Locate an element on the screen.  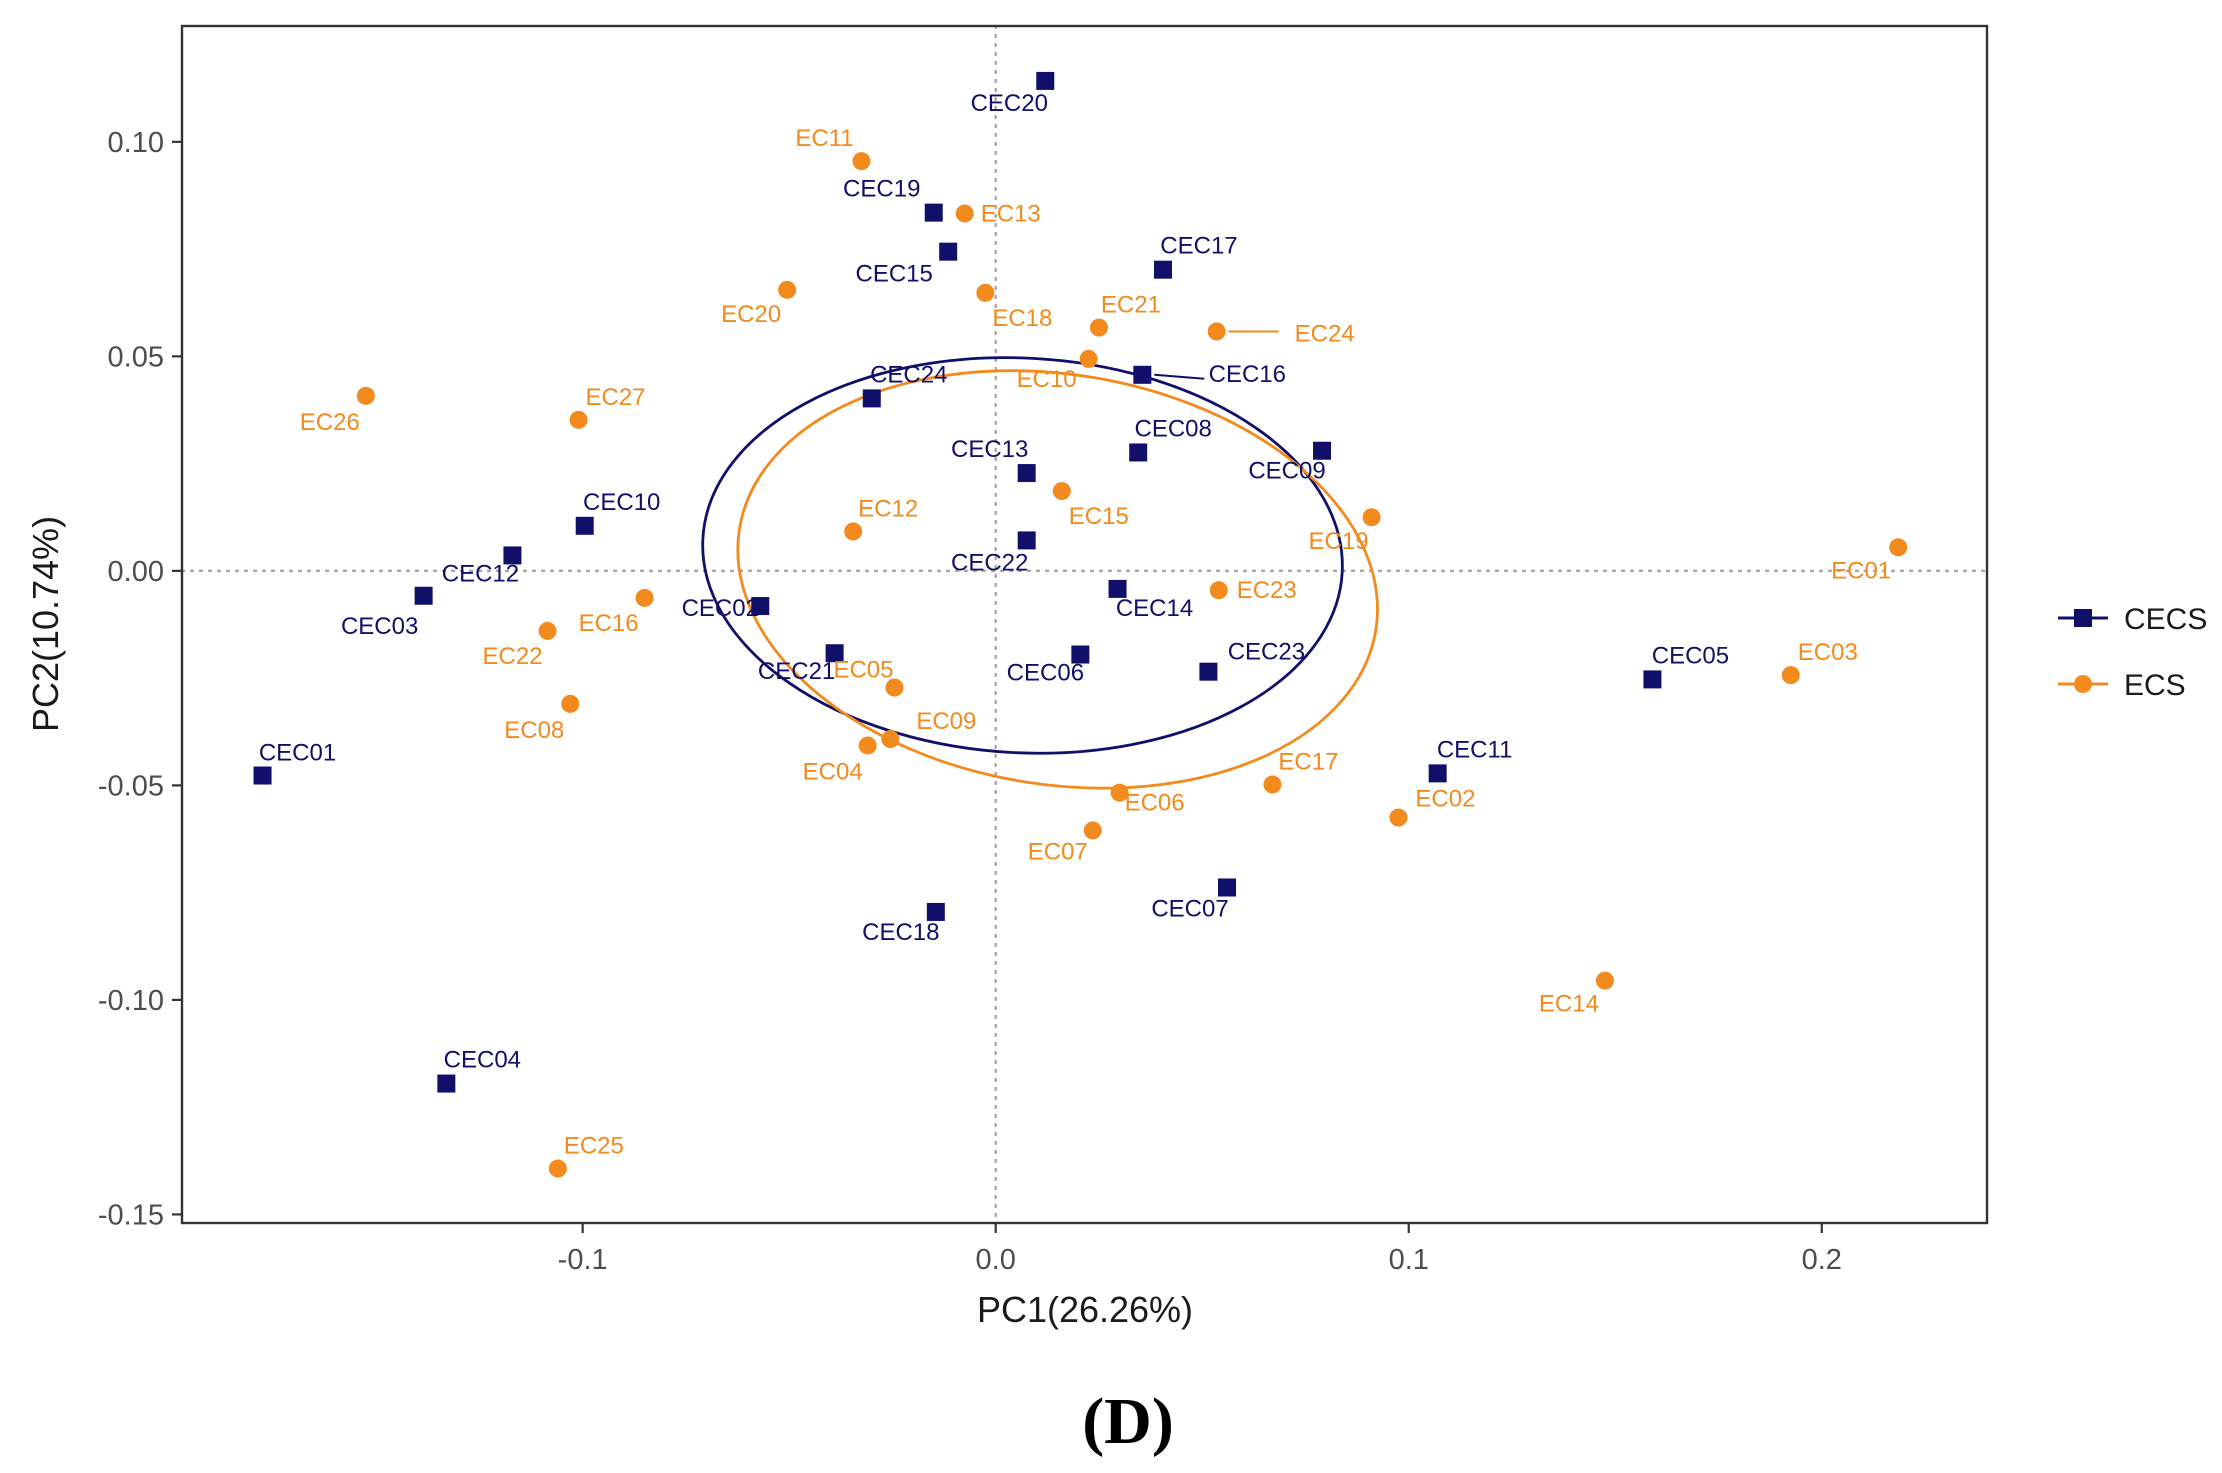
point-label-ec12: EC12 is located at coordinates (888, 508).